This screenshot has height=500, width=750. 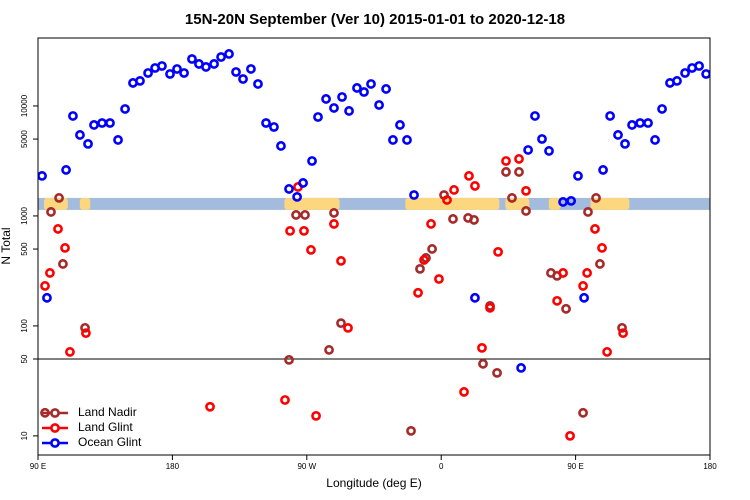 What do you see at coordinates (85, 203) in the screenshot?
I see `band-patch` at bounding box center [85, 203].